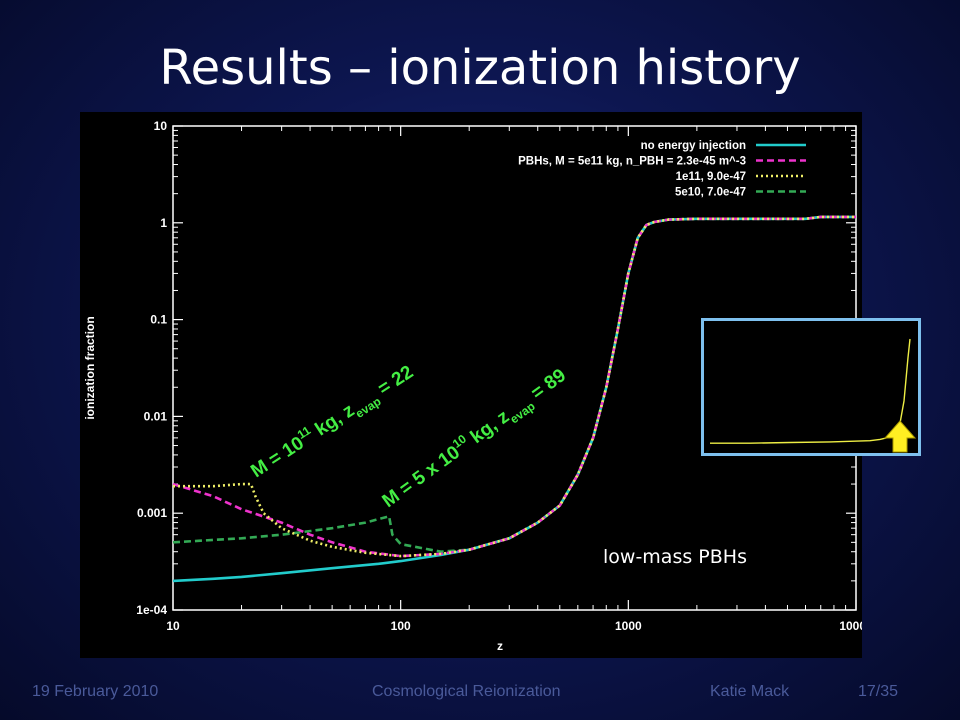  I want to click on x-tick-label: 10000, so click(850, 626).